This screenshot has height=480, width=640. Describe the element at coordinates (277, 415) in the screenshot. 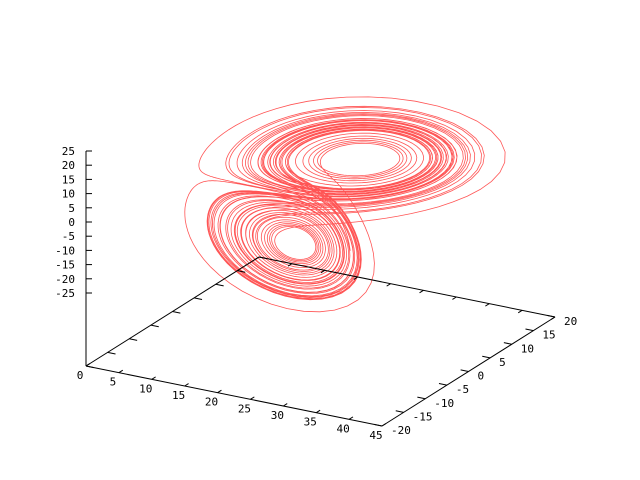

I see `front-tick-label: 30` at that location.